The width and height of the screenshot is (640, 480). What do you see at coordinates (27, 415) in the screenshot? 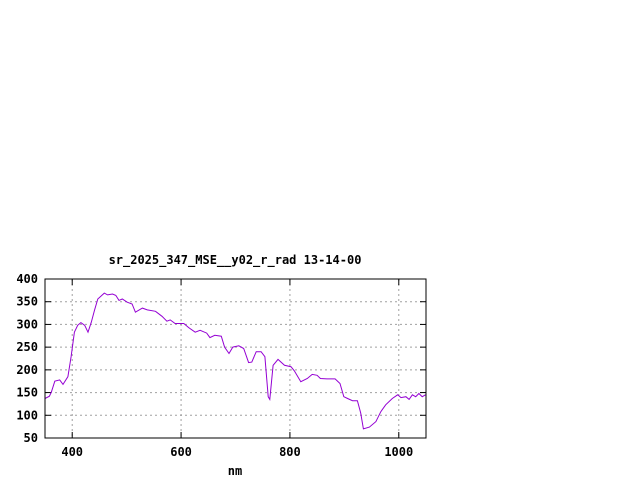
I see `y-tick-label: 100` at bounding box center [27, 415].